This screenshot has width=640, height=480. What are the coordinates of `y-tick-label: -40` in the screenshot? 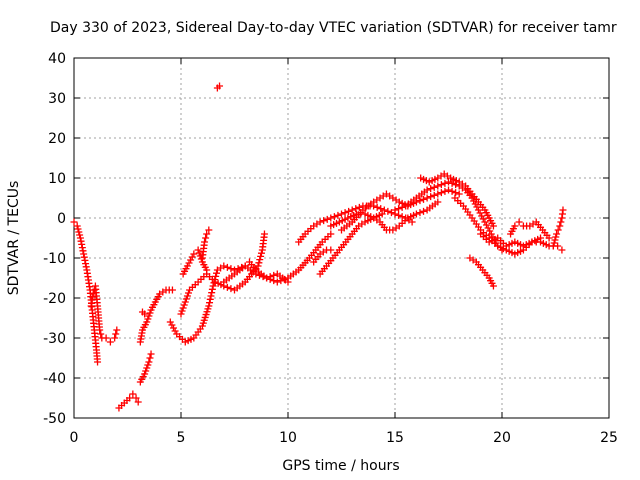 It's located at (54, 379).